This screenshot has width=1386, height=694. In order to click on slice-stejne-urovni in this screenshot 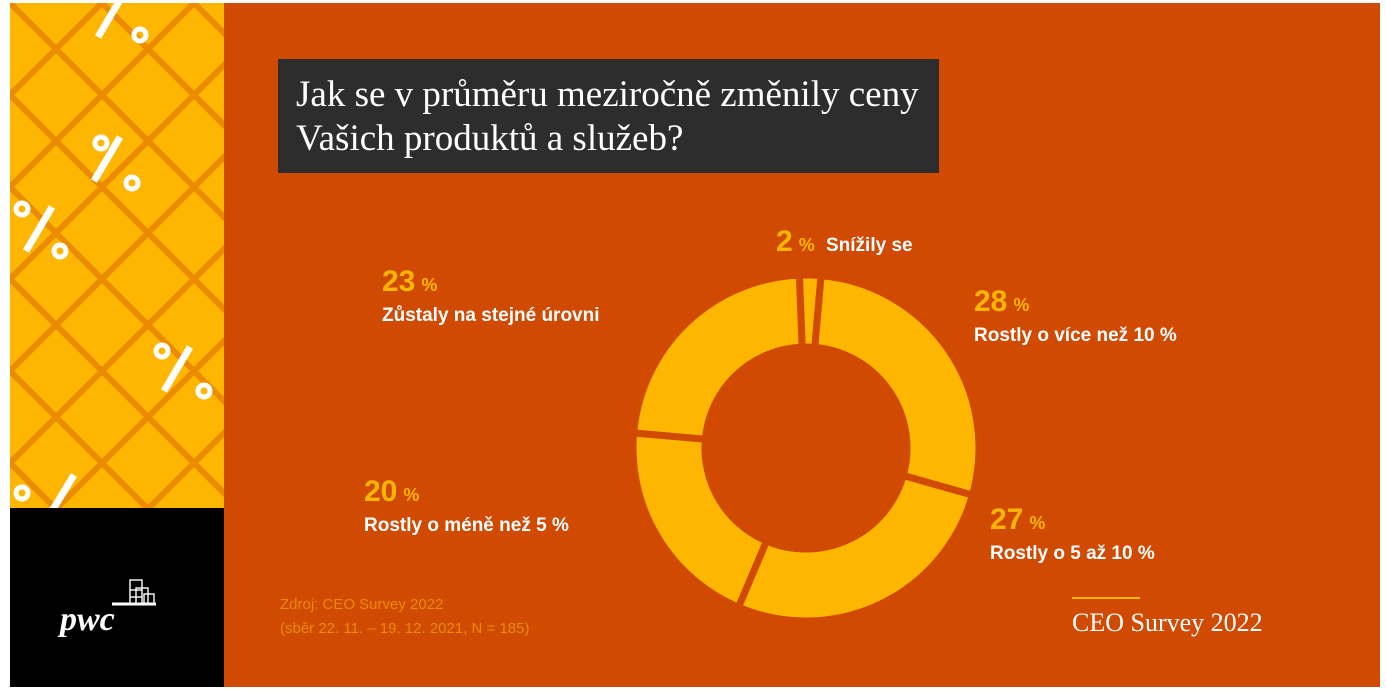, I will do `click(717, 357)`.